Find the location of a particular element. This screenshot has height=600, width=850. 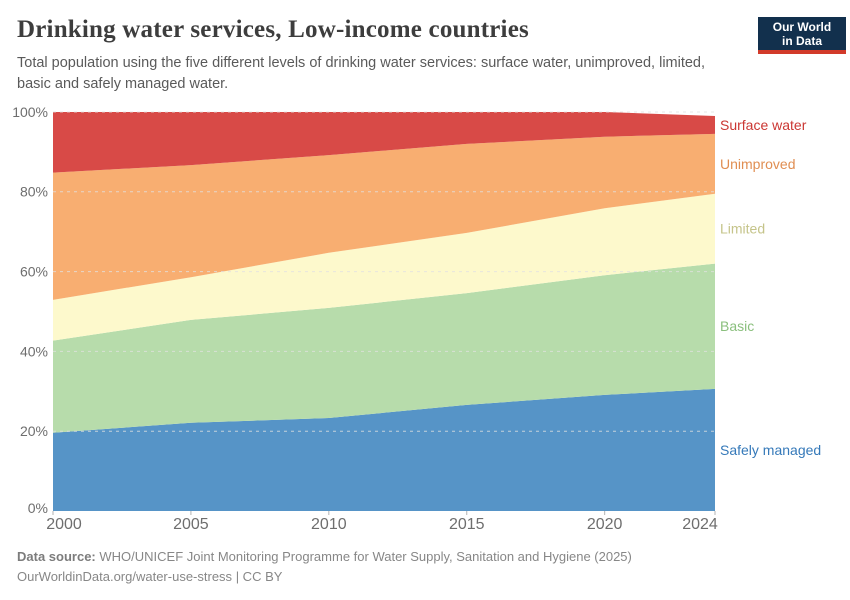

attribution-link: OurWorldinData.org/water-use-stress is located at coordinates (125, 576).